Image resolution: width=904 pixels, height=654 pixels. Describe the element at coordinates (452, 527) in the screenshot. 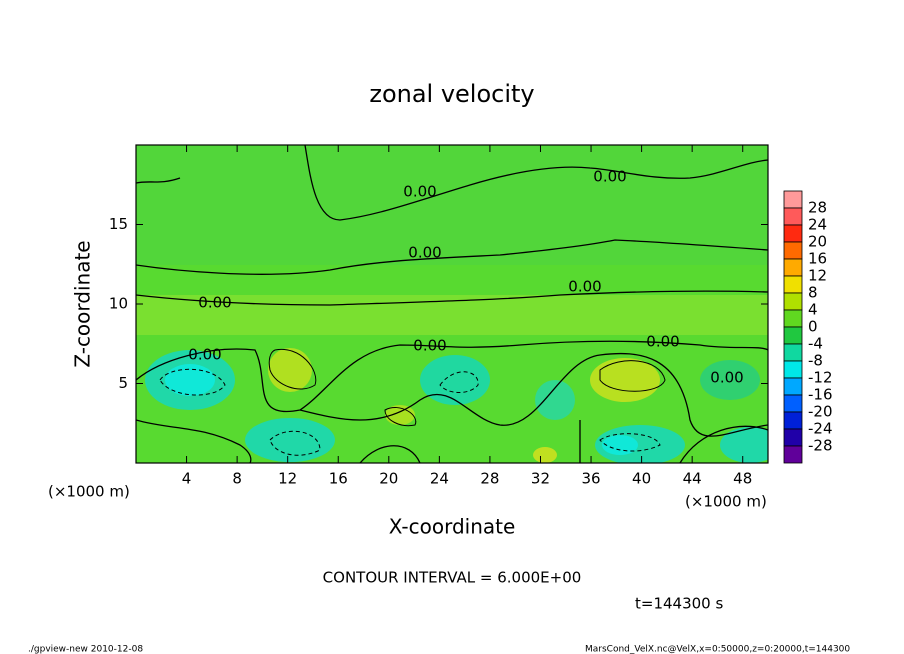

I see `x-axis-label: X-coordinate` at that location.